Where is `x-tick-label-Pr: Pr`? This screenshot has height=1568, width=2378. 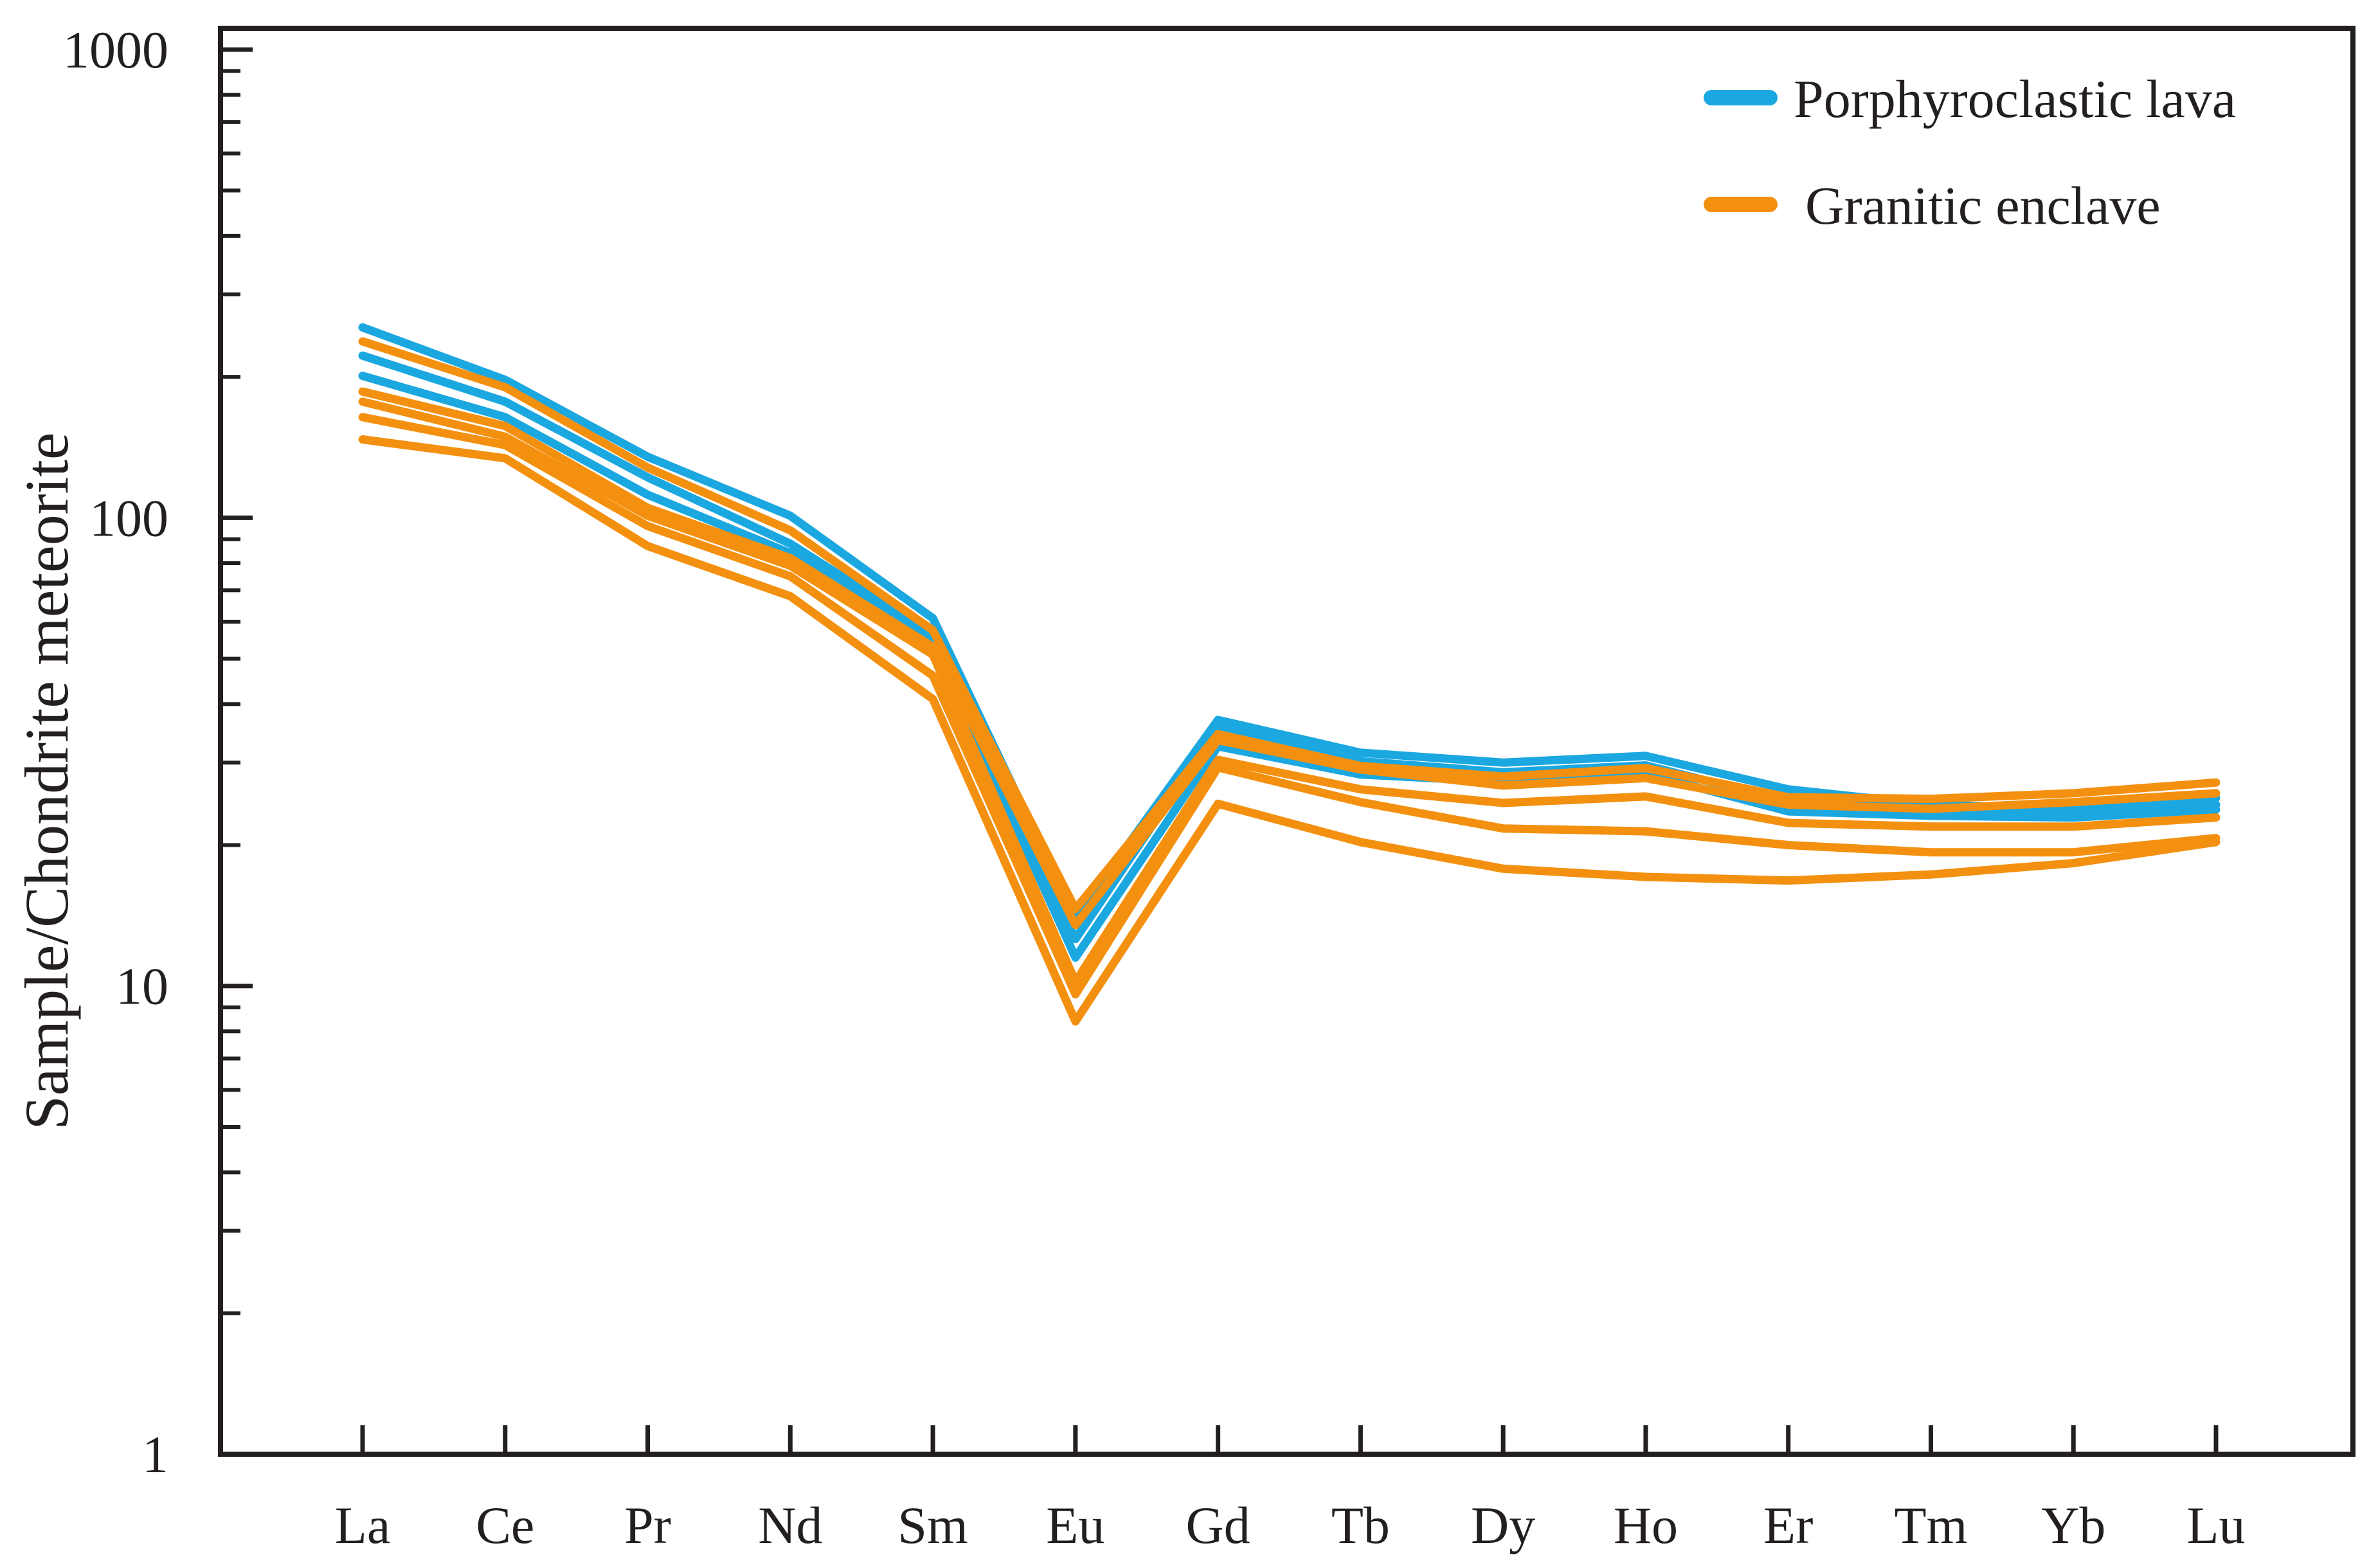 x-tick-label-Pr: Pr is located at coordinates (647, 1525).